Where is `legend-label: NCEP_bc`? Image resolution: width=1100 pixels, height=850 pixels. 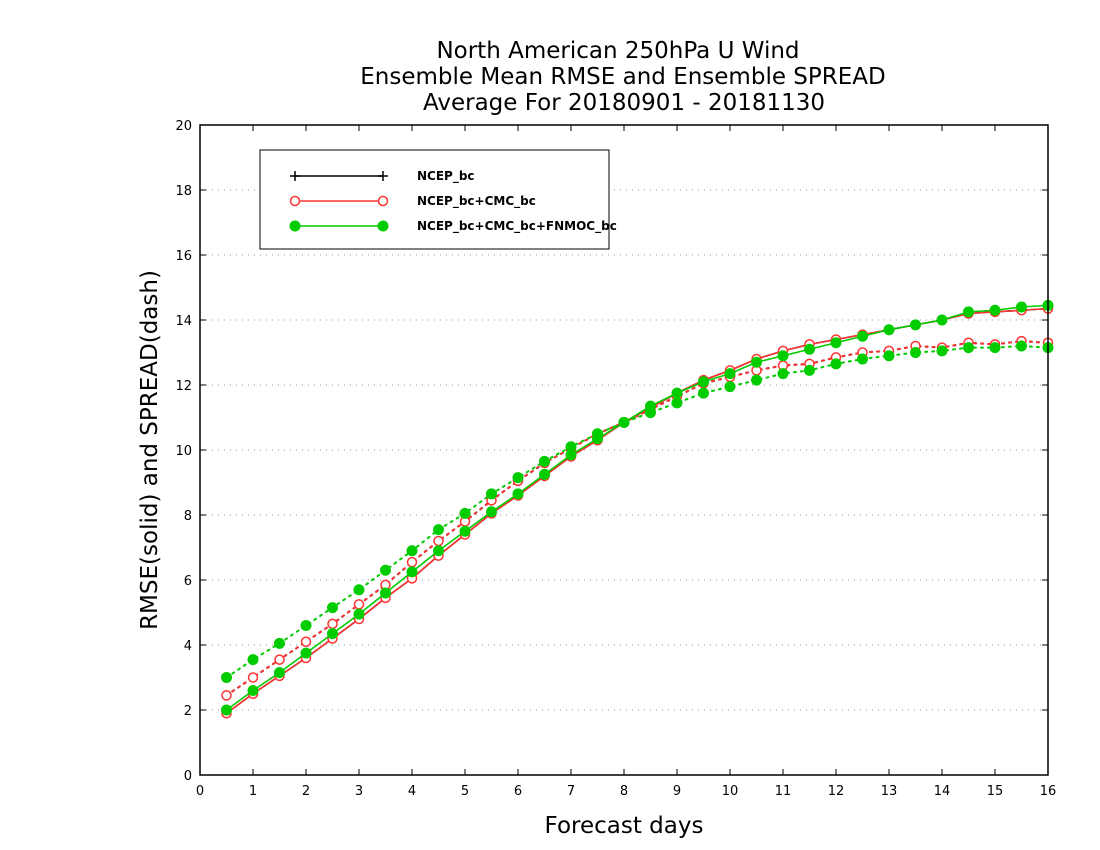 legend-label: NCEP_bc is located at coordinates (446, 176).